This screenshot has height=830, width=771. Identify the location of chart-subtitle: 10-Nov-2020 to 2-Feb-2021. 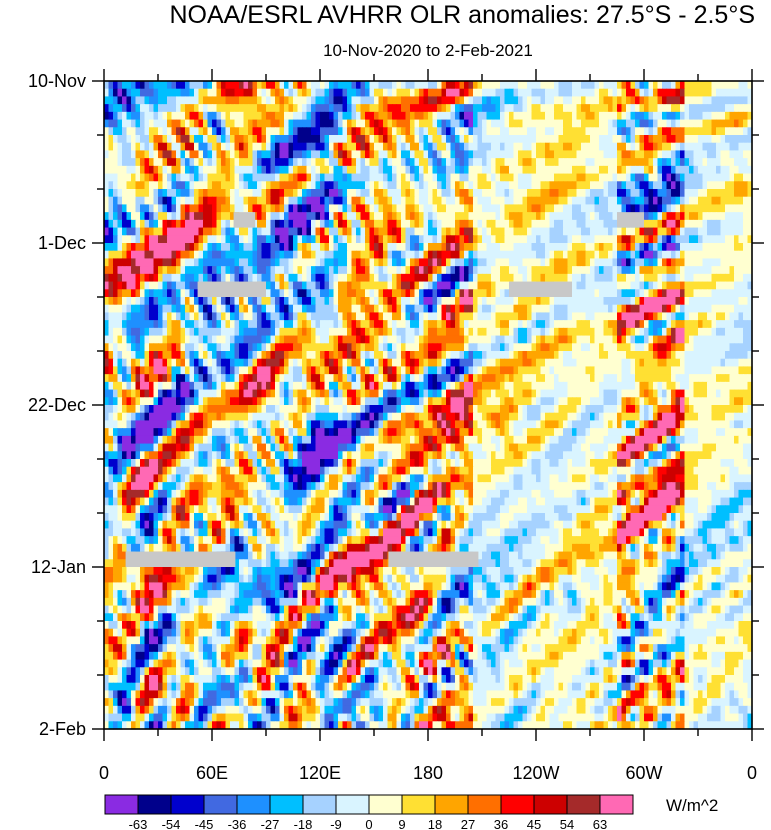
(428, 50).